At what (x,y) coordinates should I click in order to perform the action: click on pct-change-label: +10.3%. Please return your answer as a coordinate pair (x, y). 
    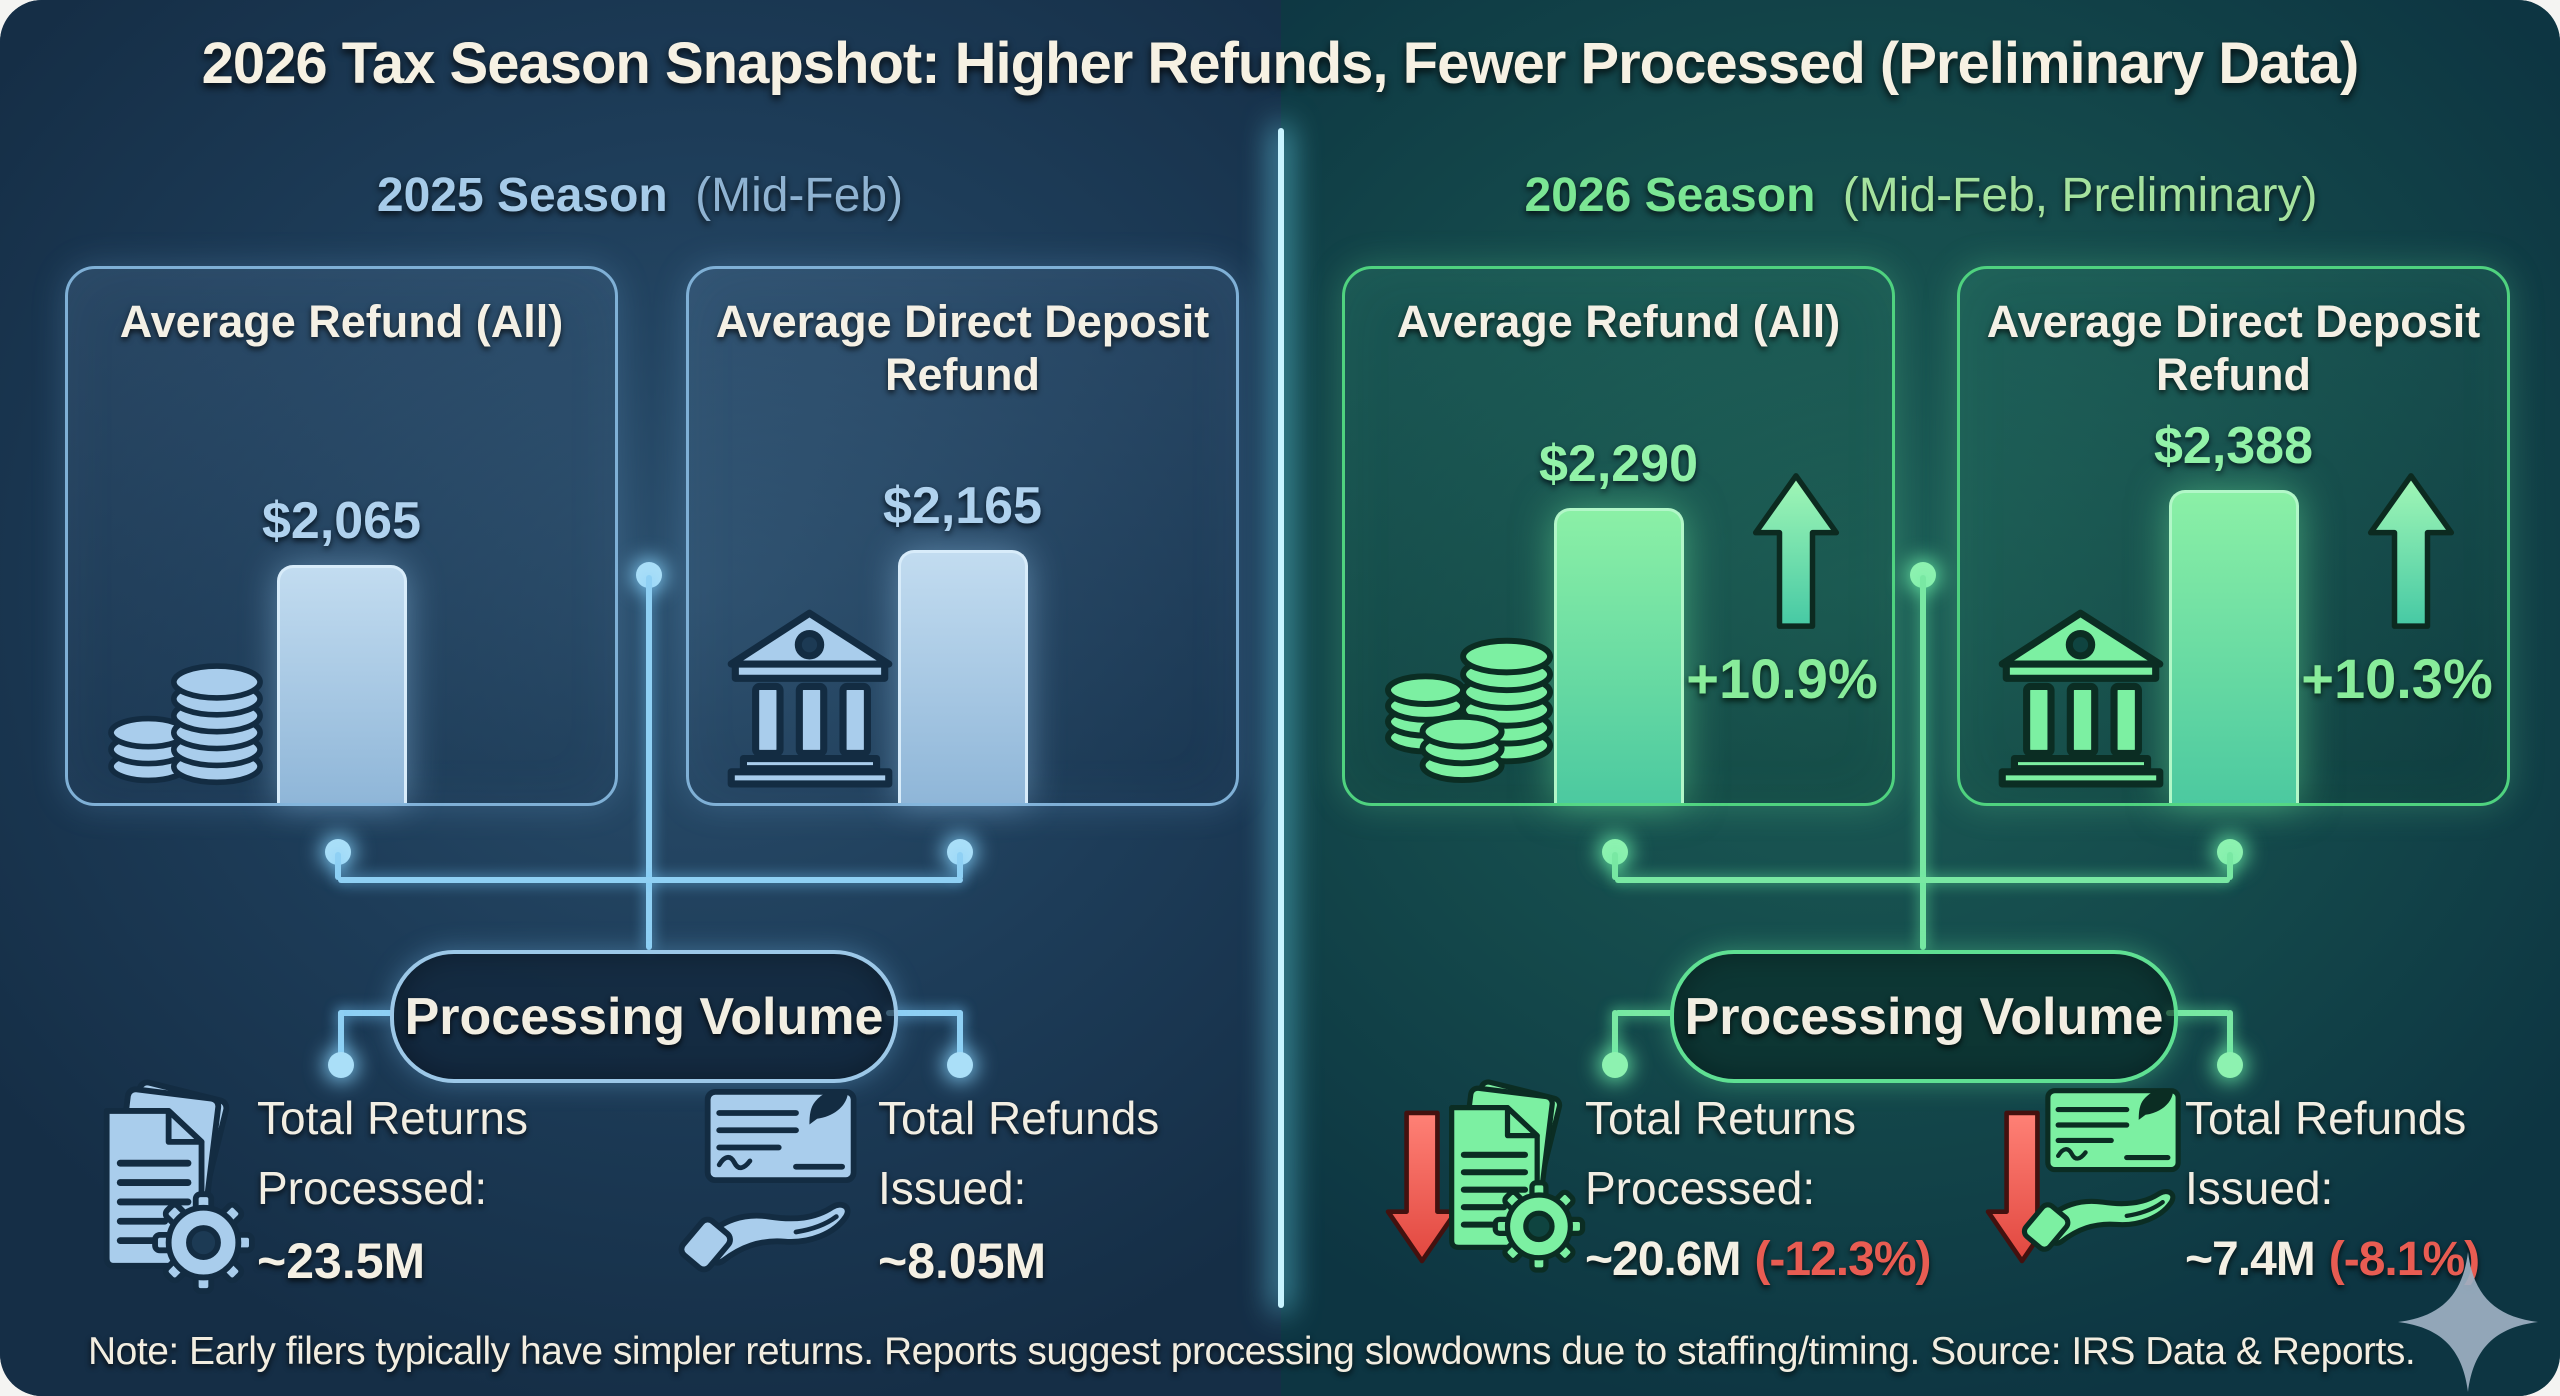
    Looking at the image, I should click on (2397, 678).